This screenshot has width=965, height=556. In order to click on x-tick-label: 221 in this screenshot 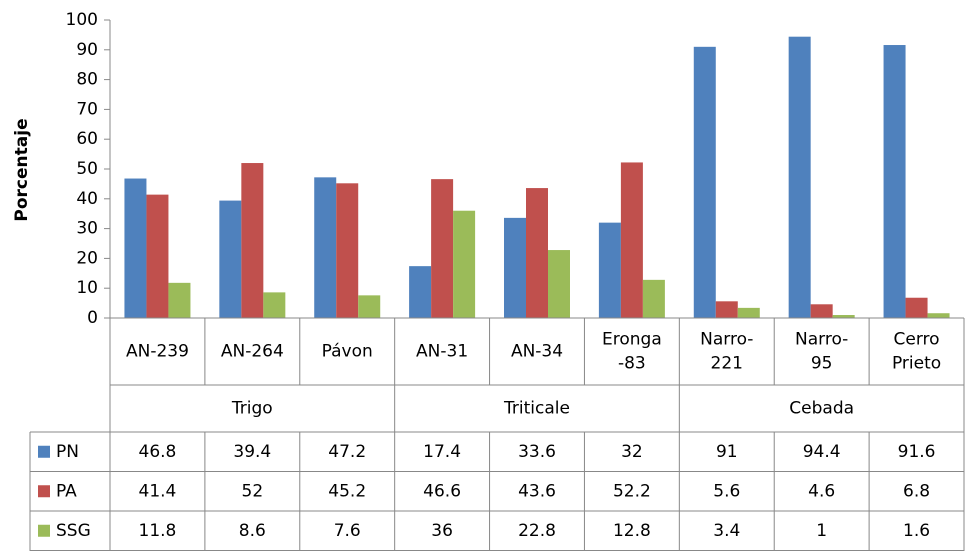, I will do `click(727, 364)`.